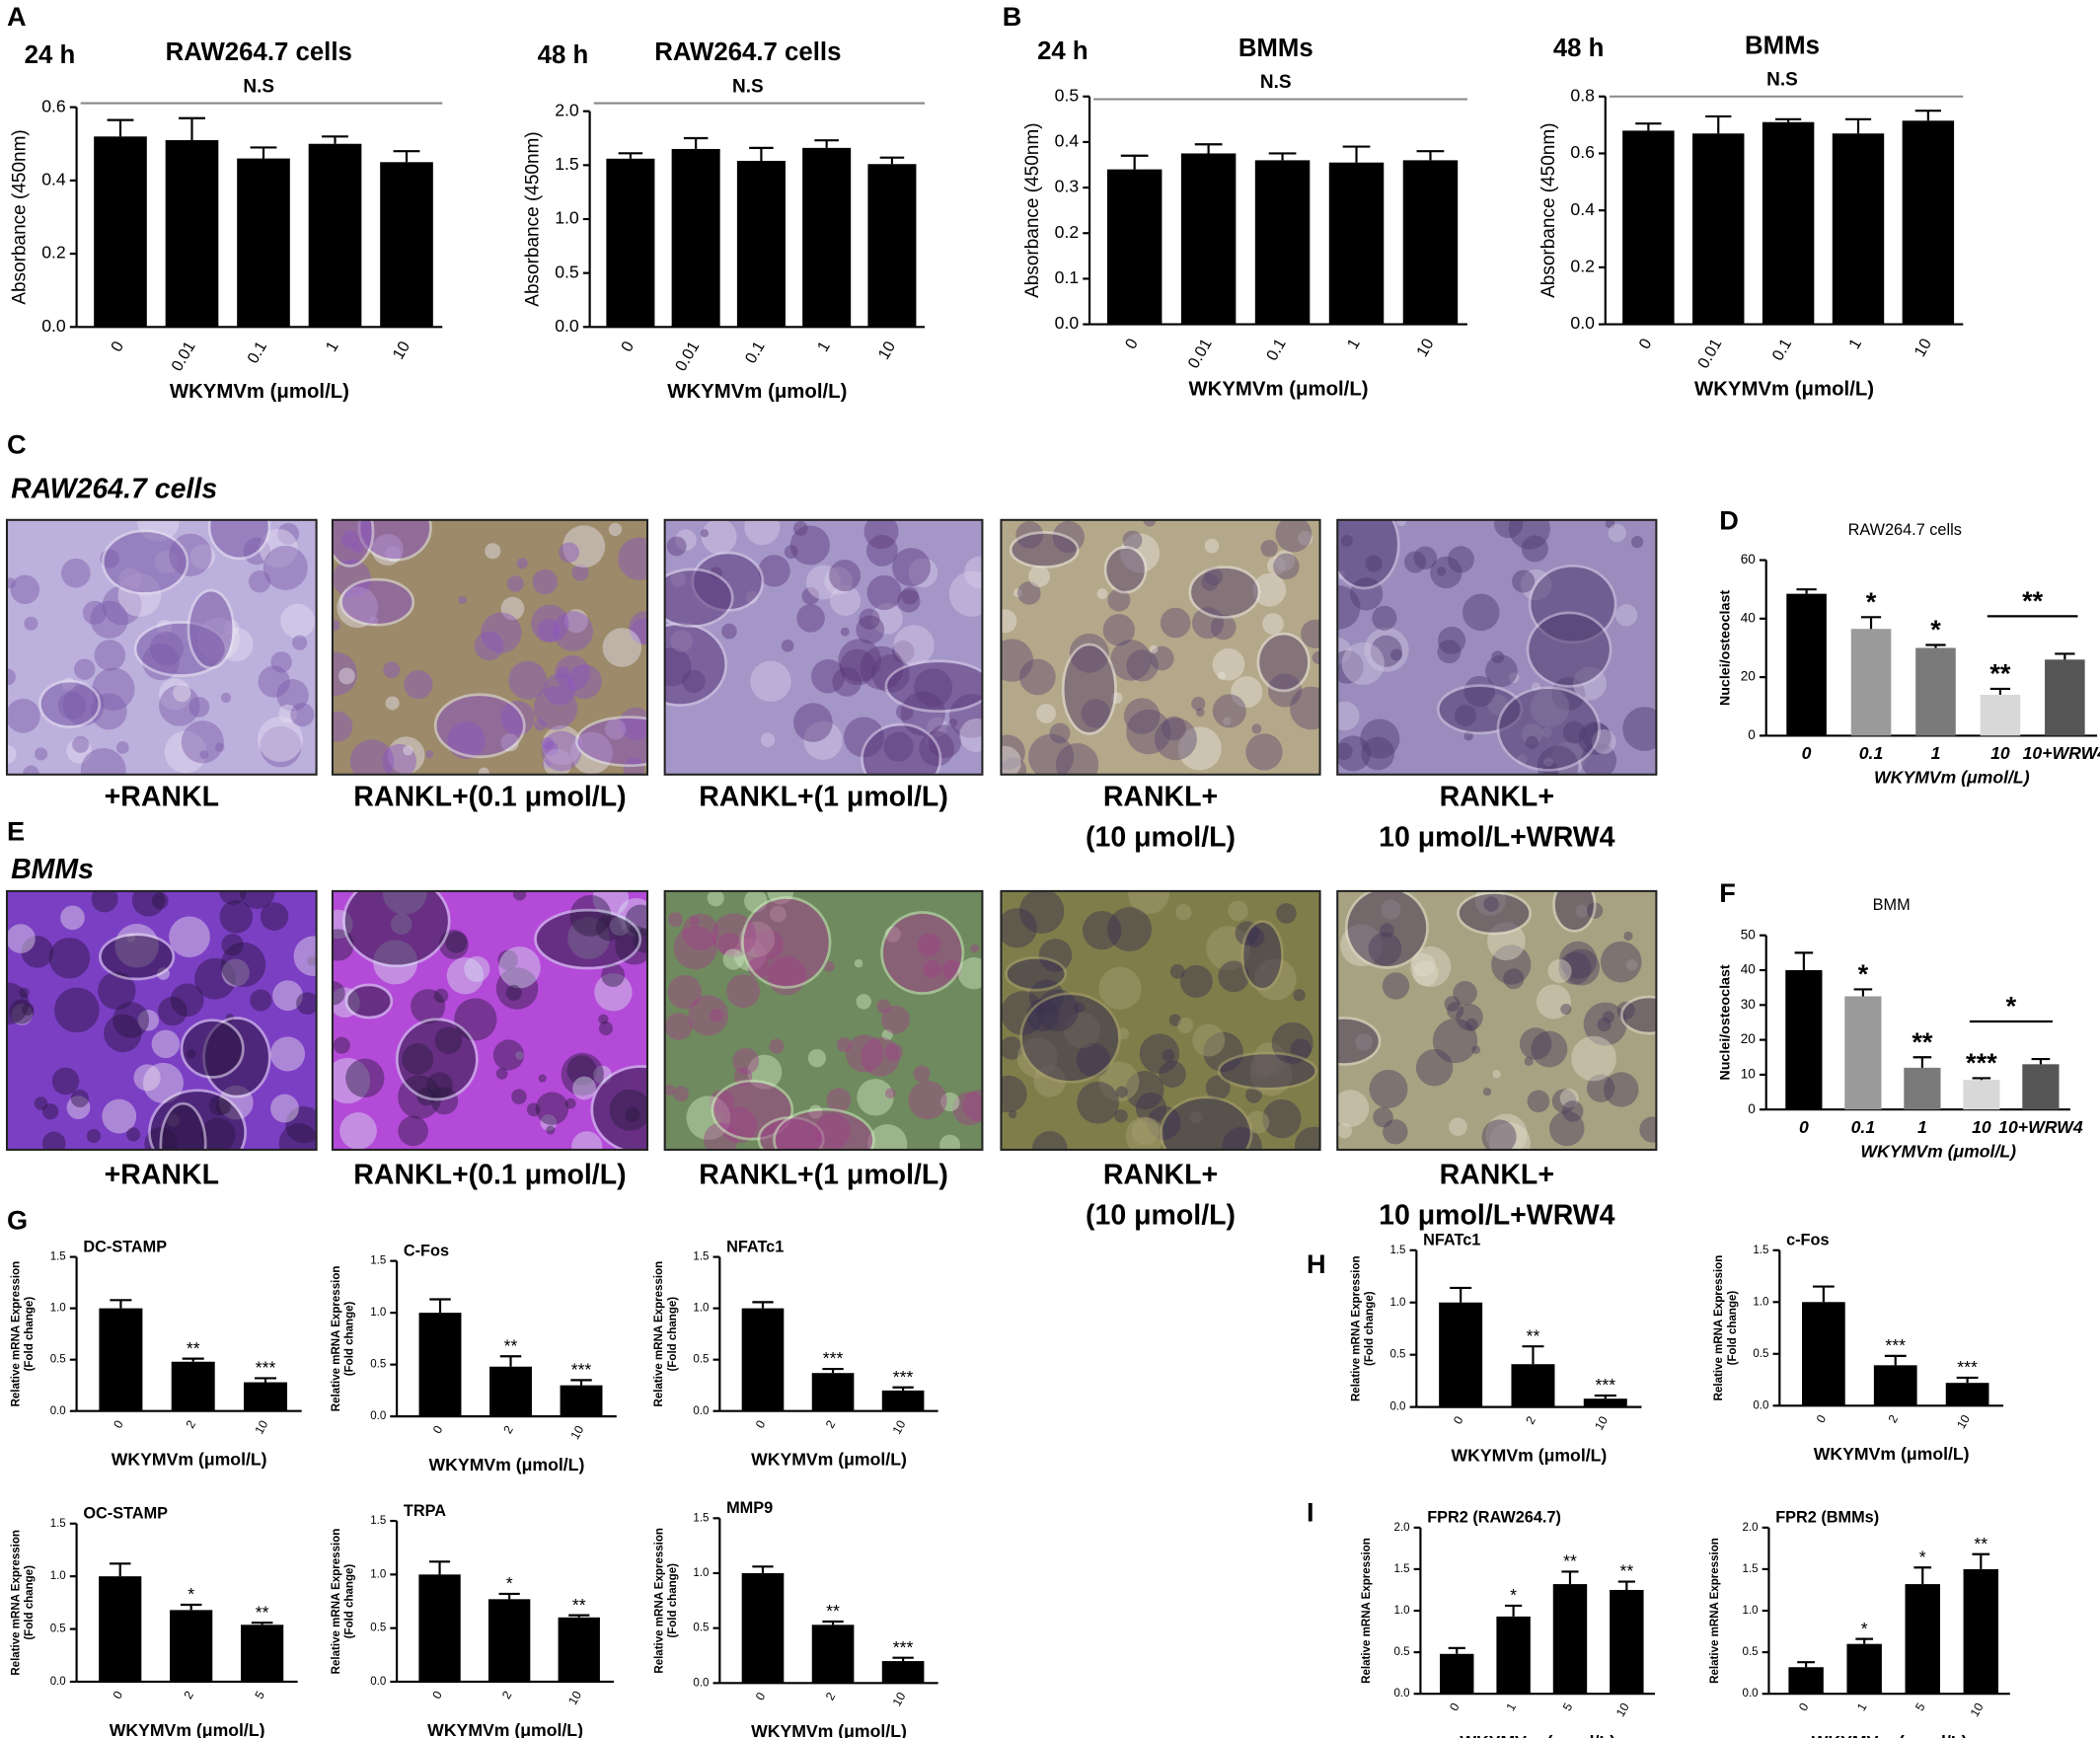 The image size is (2100, 1738). Describe the element at coordinates (425, 1511) in the screenshot. I see `chart-title: TRPA` at that location.